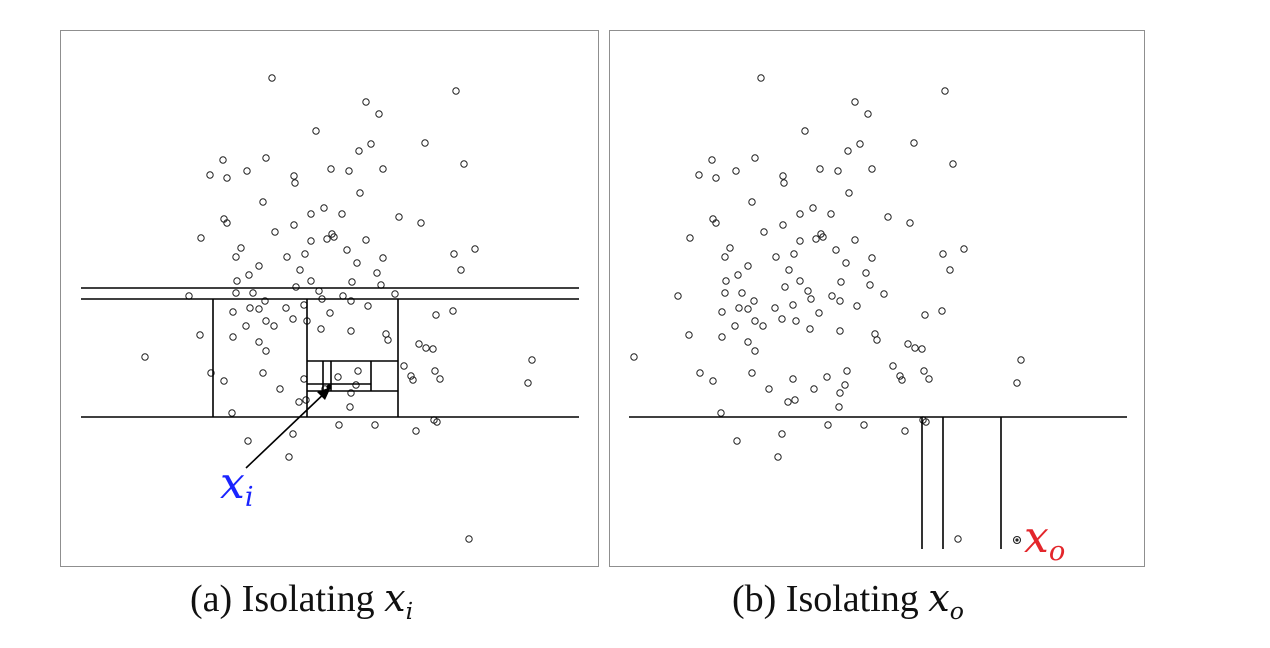  What do you see at coordinates (329, 387) in the screenshot?
I see `a-point-xi` at bounding box center [329, 387].